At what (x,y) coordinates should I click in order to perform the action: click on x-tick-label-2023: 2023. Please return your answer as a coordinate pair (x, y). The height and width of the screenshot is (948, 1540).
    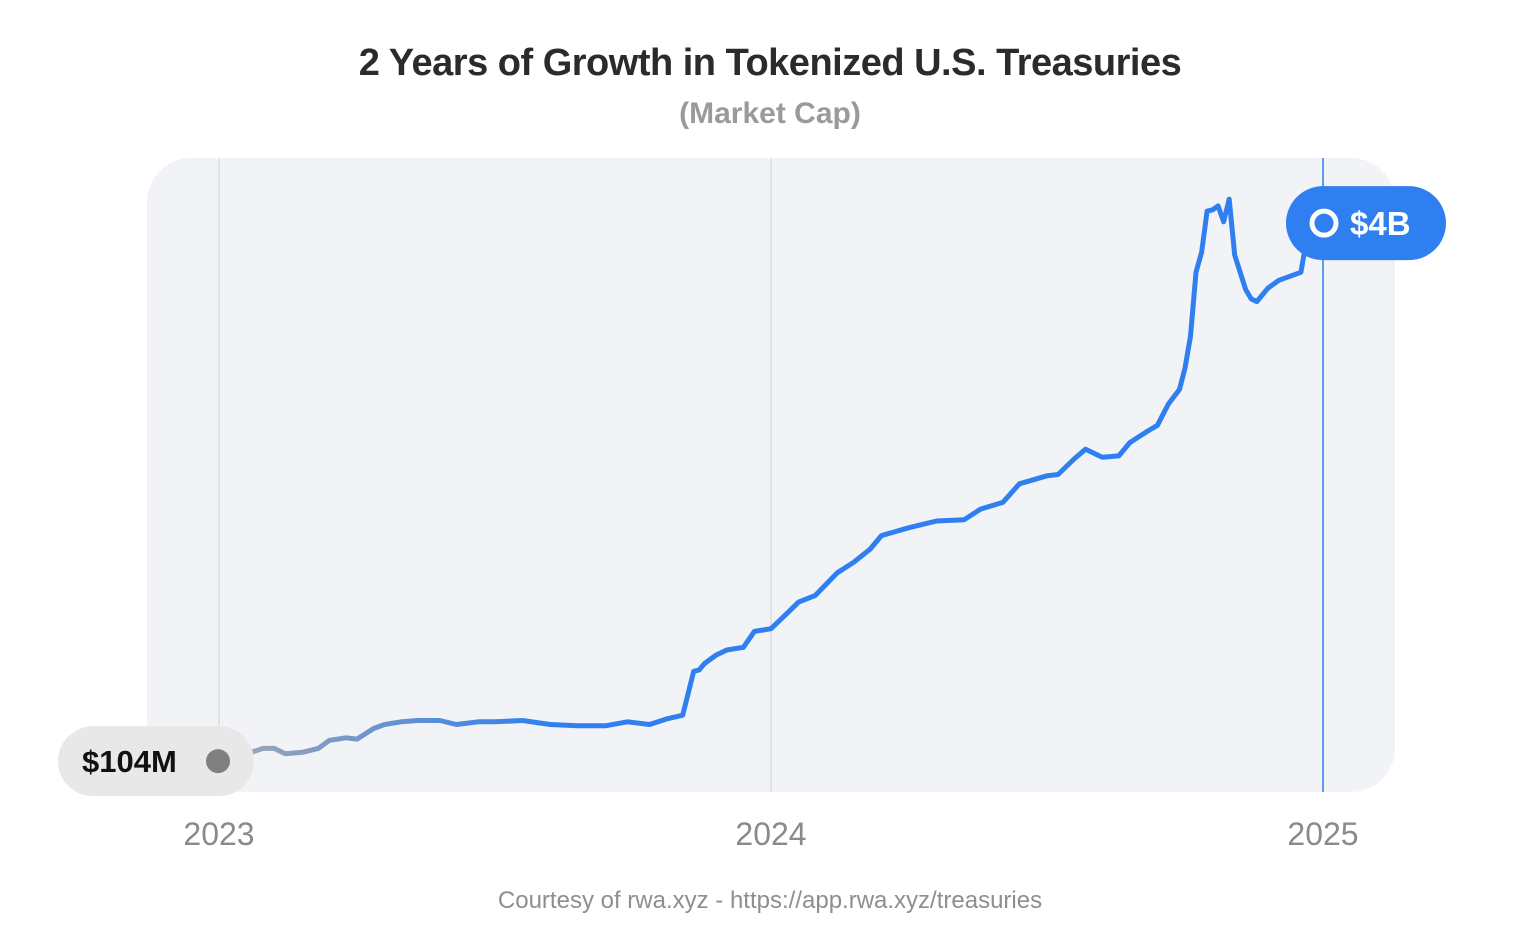
    Looking at the image, I should click on (218, 834).